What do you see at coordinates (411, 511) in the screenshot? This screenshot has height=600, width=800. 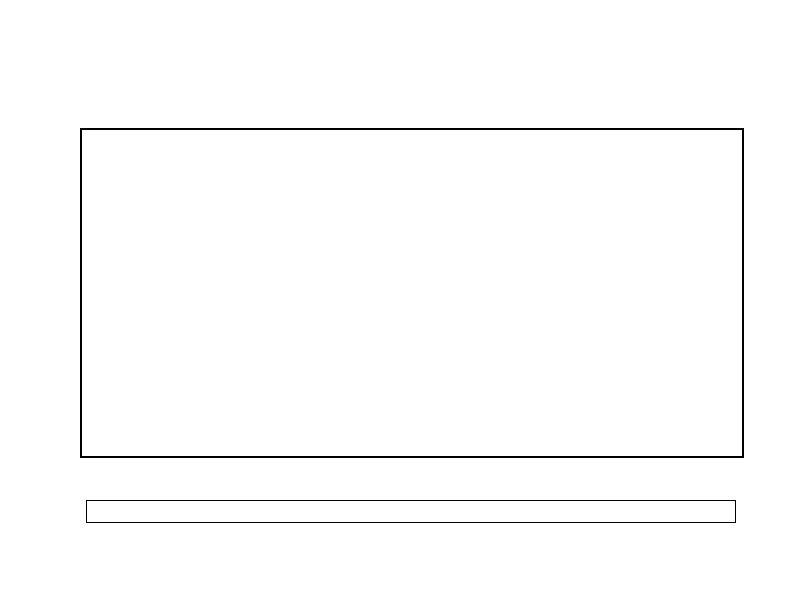 I see `colorbar` at bounding box center [411, 511].